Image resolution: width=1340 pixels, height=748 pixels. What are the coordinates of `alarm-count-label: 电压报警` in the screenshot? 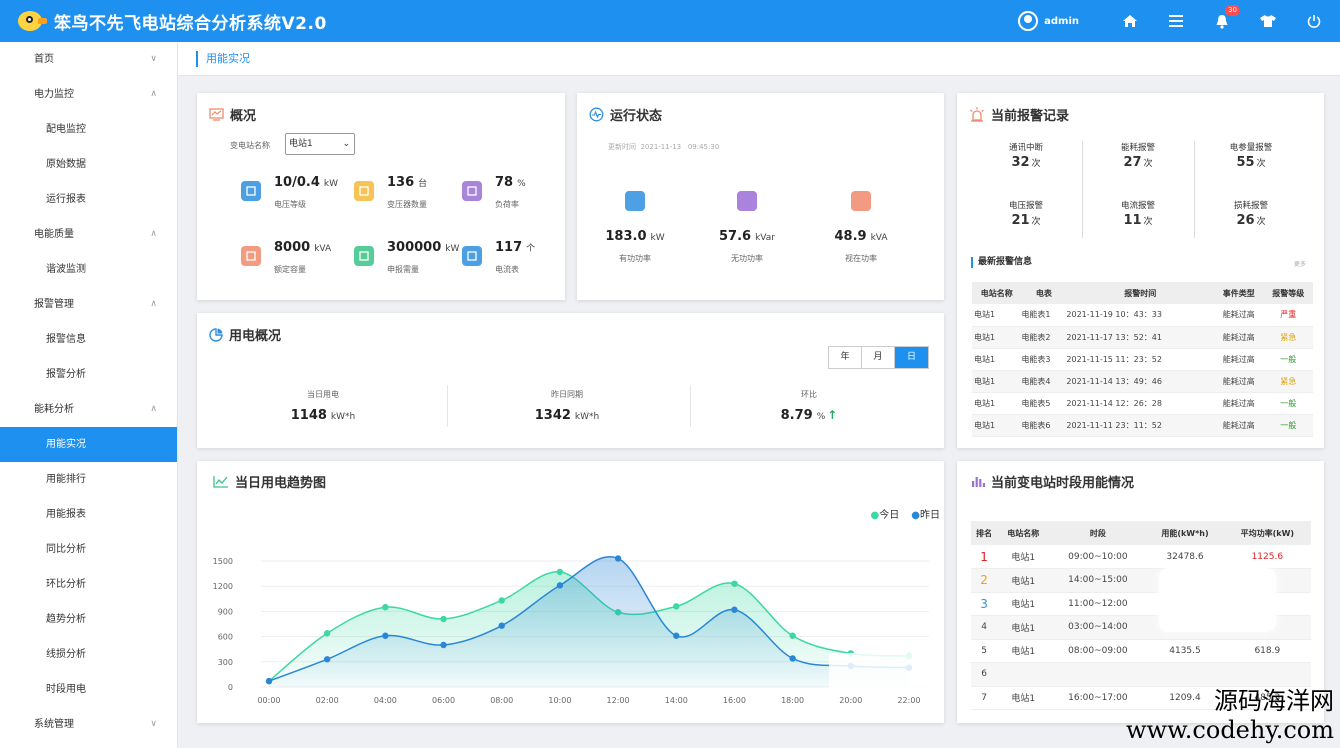 It's located at (1025, 206).